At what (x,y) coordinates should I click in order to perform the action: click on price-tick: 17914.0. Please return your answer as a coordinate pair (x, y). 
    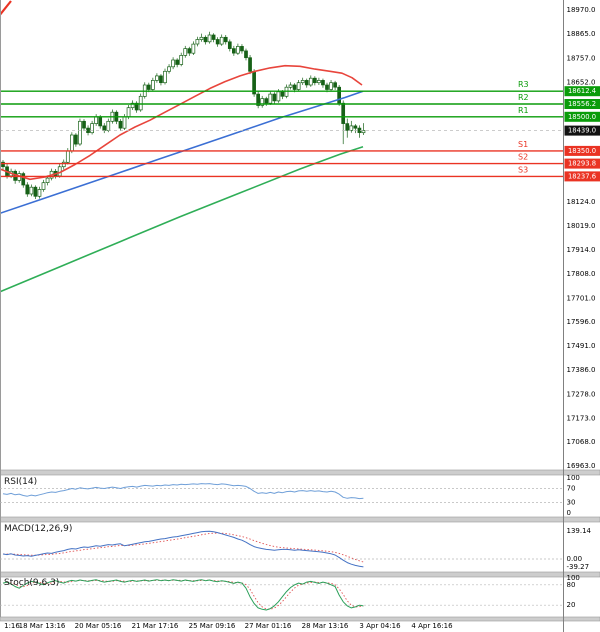
    Looking at the image, I should click on (581, 250).